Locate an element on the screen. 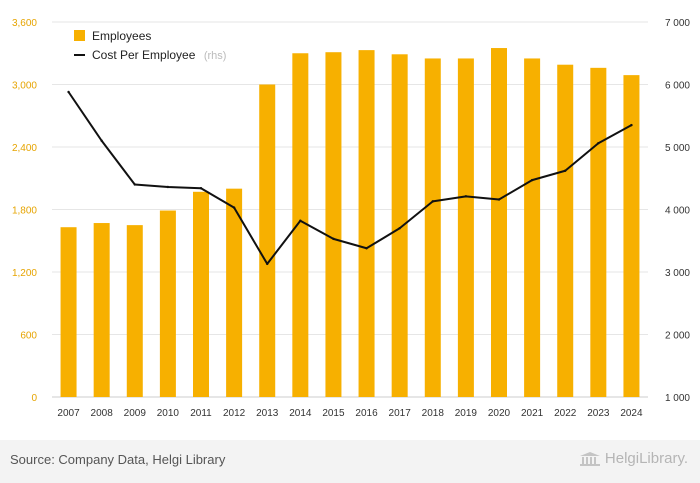 The width and height of the screenshot is (700, 483). x-tick-label: 2008 is located at coordinates (102, 413).